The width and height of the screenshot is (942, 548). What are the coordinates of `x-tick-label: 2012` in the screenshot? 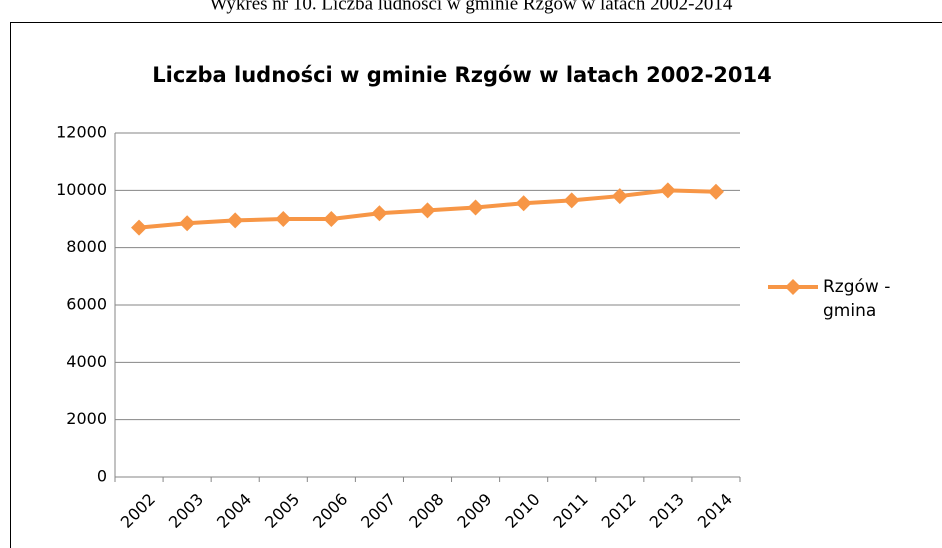 It's located at (619, 511).